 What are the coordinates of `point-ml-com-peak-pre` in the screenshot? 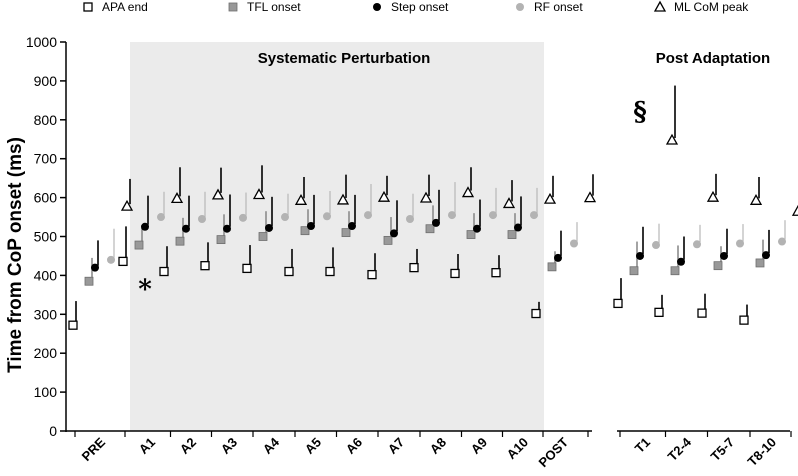 It's located at (127, 205).